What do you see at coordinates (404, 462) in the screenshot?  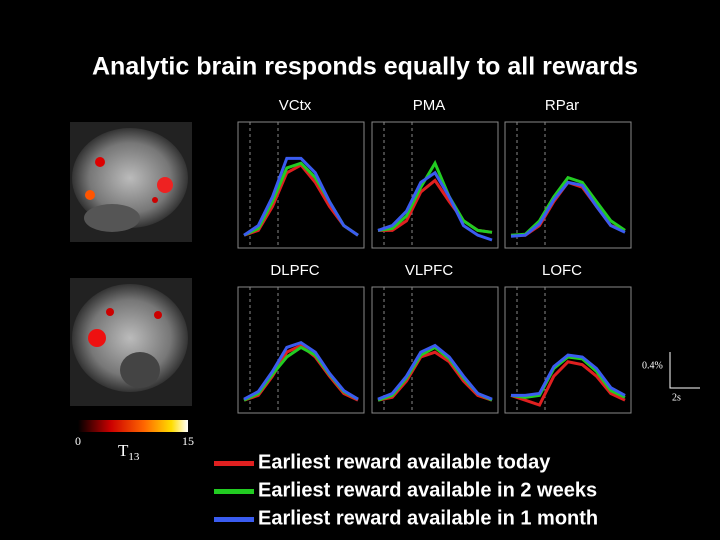 I see `legend-label: Earliest reward available today` at bounding box center [404, 462].